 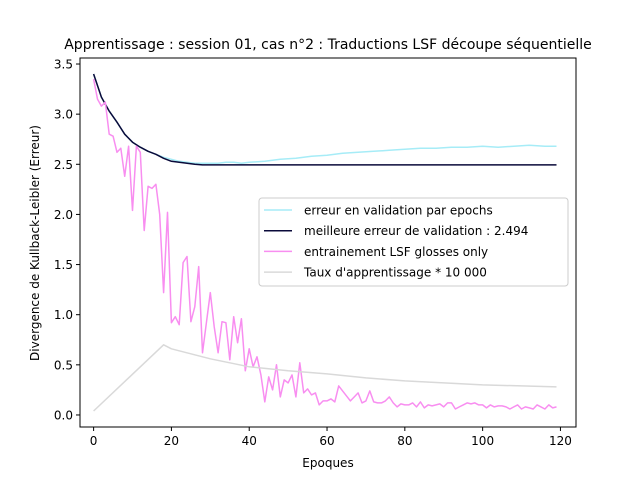 I want to click on y-tick-label: 3.5, so click(x=63, y=65).